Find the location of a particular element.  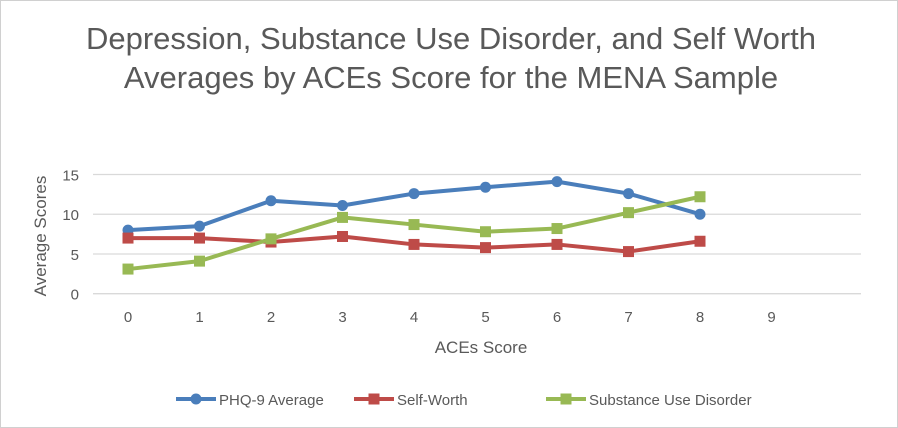

x-tick-label: 4 is located at coordinates (414, 317).